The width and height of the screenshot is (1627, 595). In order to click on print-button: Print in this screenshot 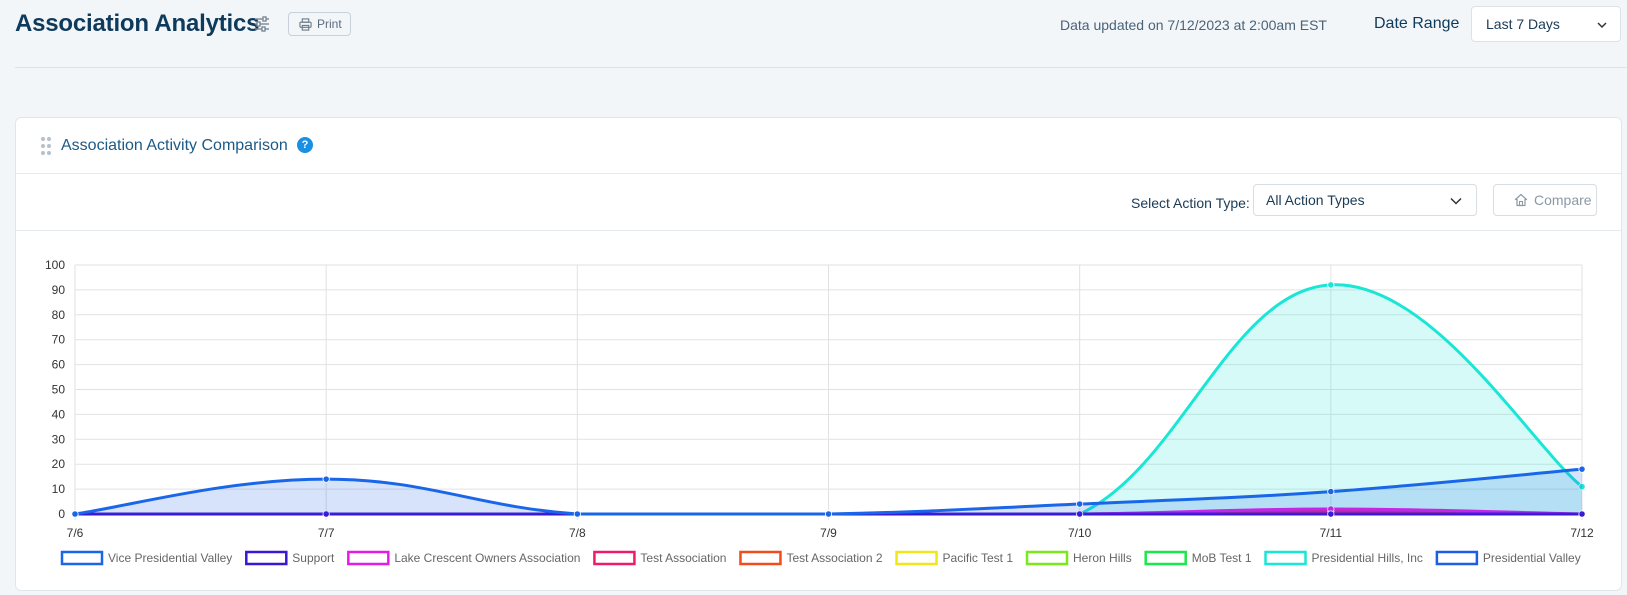, I will do `click(319, 24)`.